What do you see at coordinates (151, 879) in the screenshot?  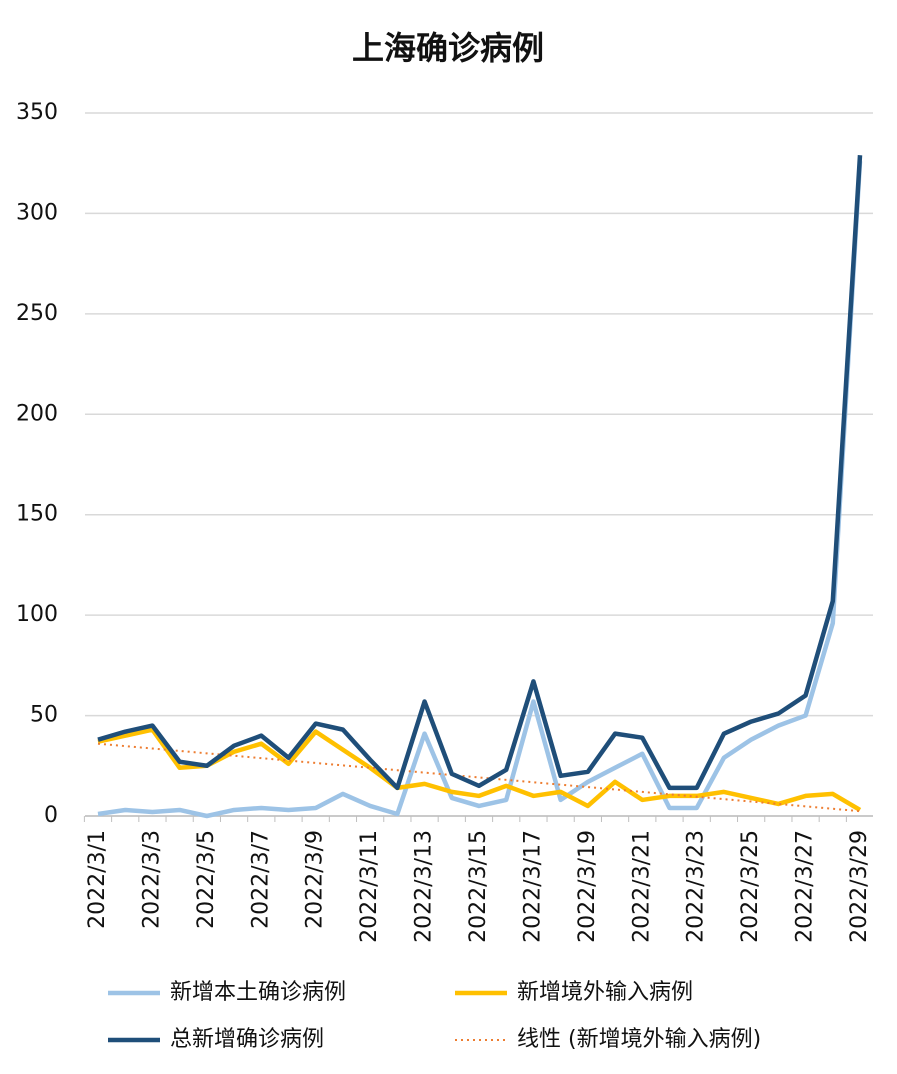 I see `x-tick-label: 2022/3/3` at bounding box center [151, 879].